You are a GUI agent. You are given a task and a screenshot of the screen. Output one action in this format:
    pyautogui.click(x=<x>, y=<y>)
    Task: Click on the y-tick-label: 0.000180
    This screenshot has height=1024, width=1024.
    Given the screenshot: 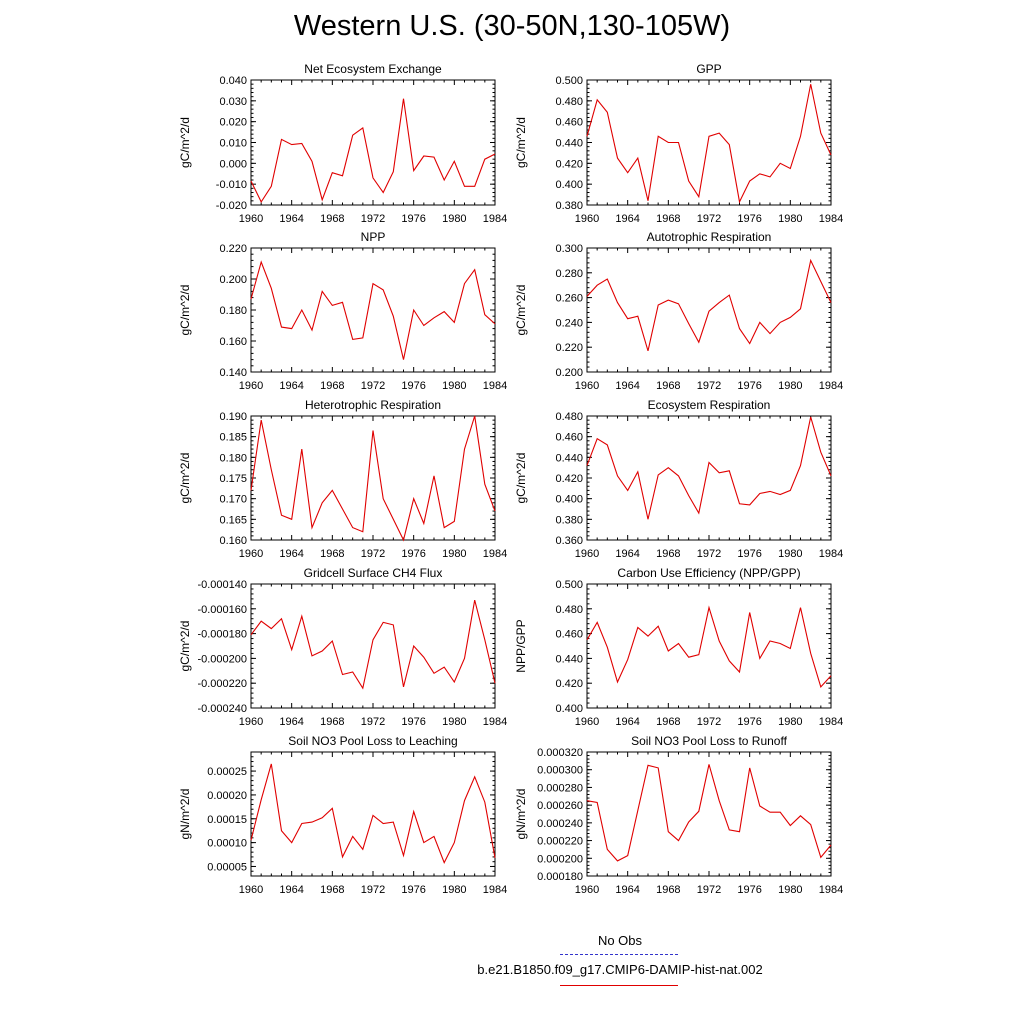 What is the action you would take?
    pyautogui.click(x=560, y=877)
    